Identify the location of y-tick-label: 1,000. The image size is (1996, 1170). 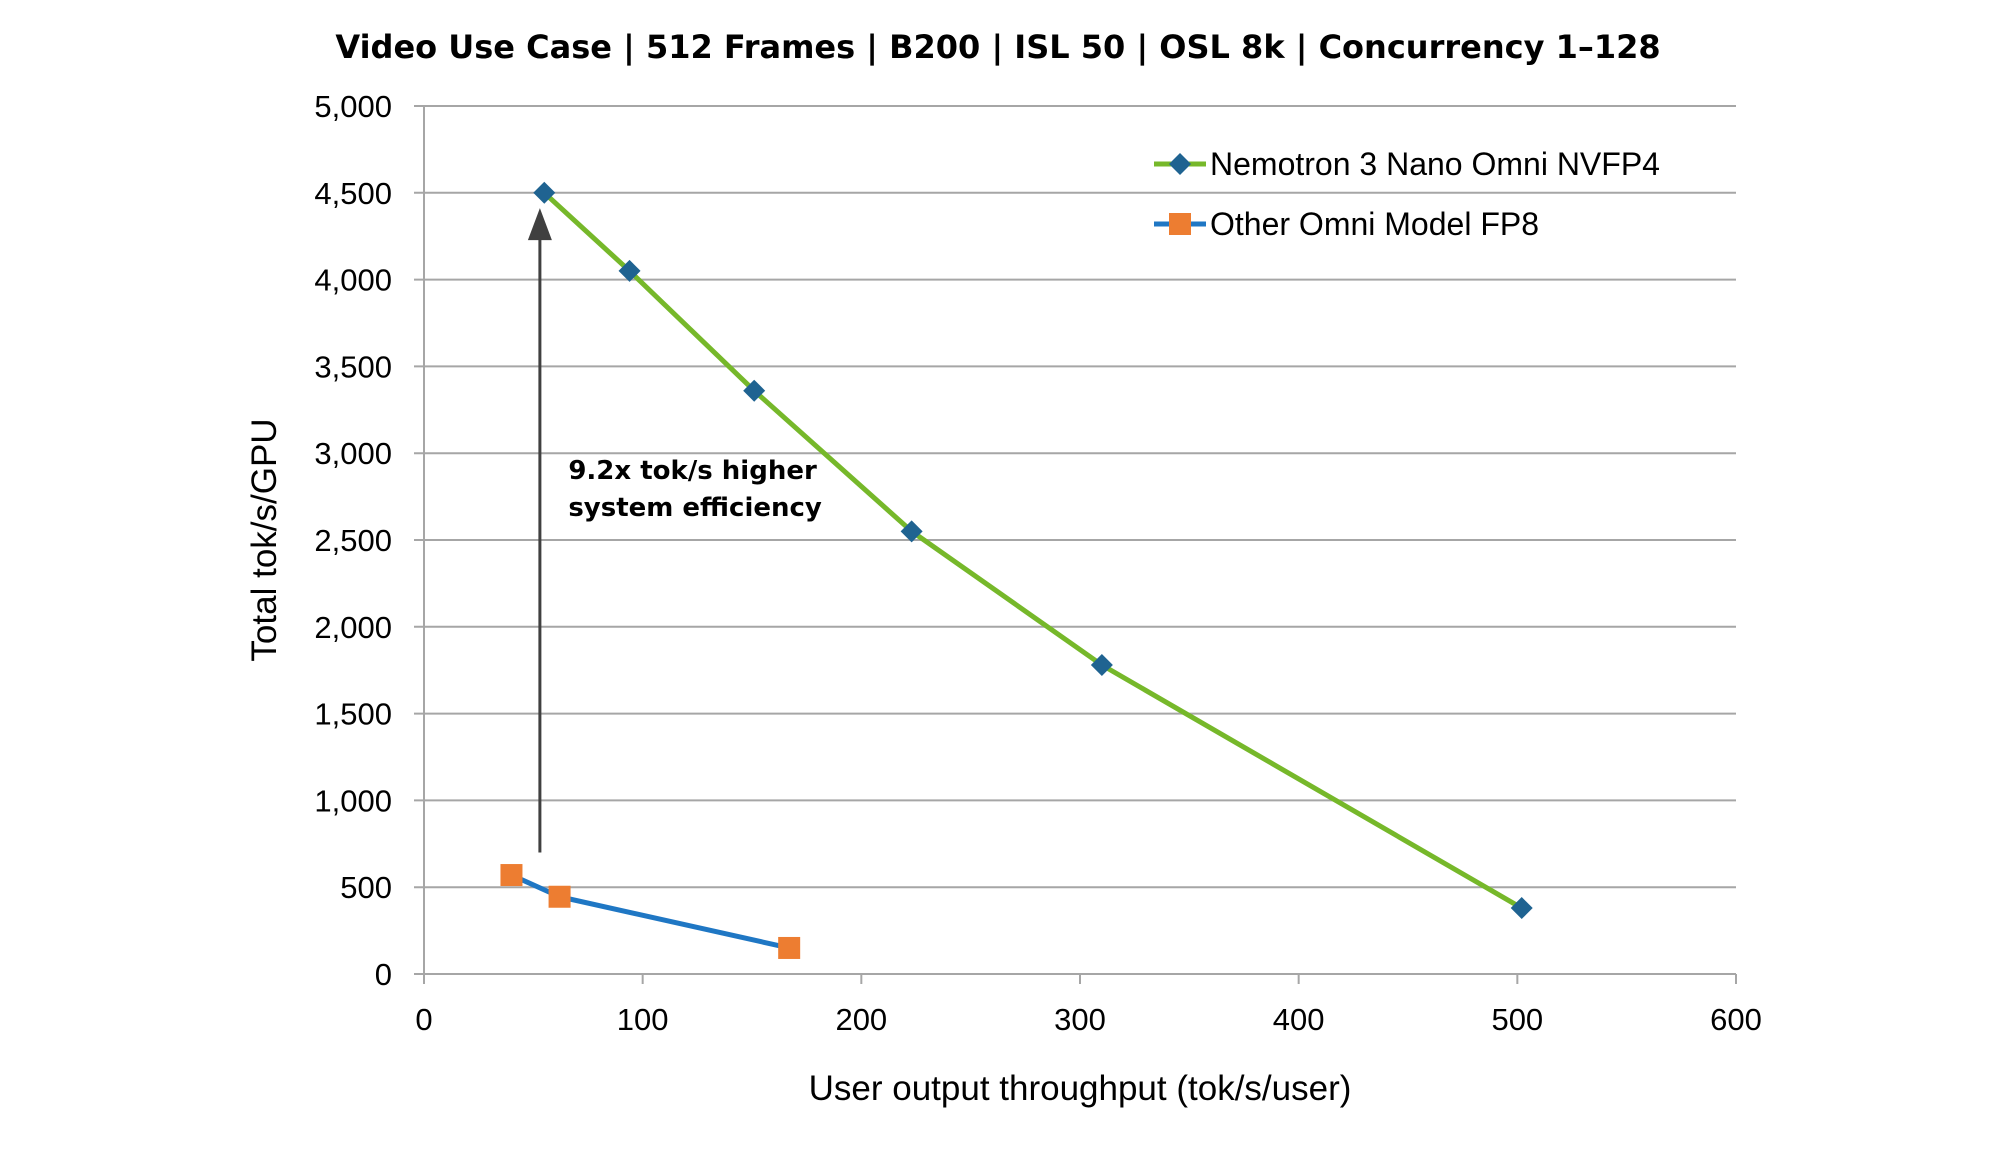
(353, 800).